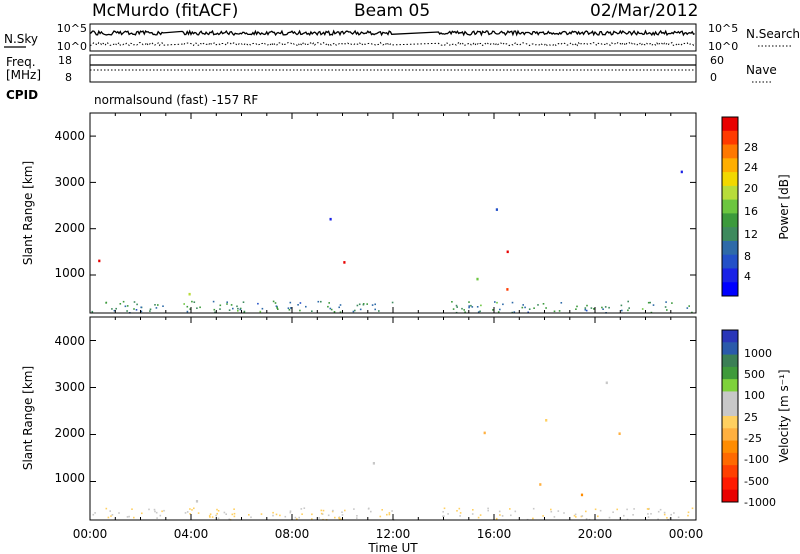 The height and width of the screenshot is (554, 800). Describe the element at coordinates (747, 276) in the screenshot. I see `power-cbar-tick-4: 4` at that location.